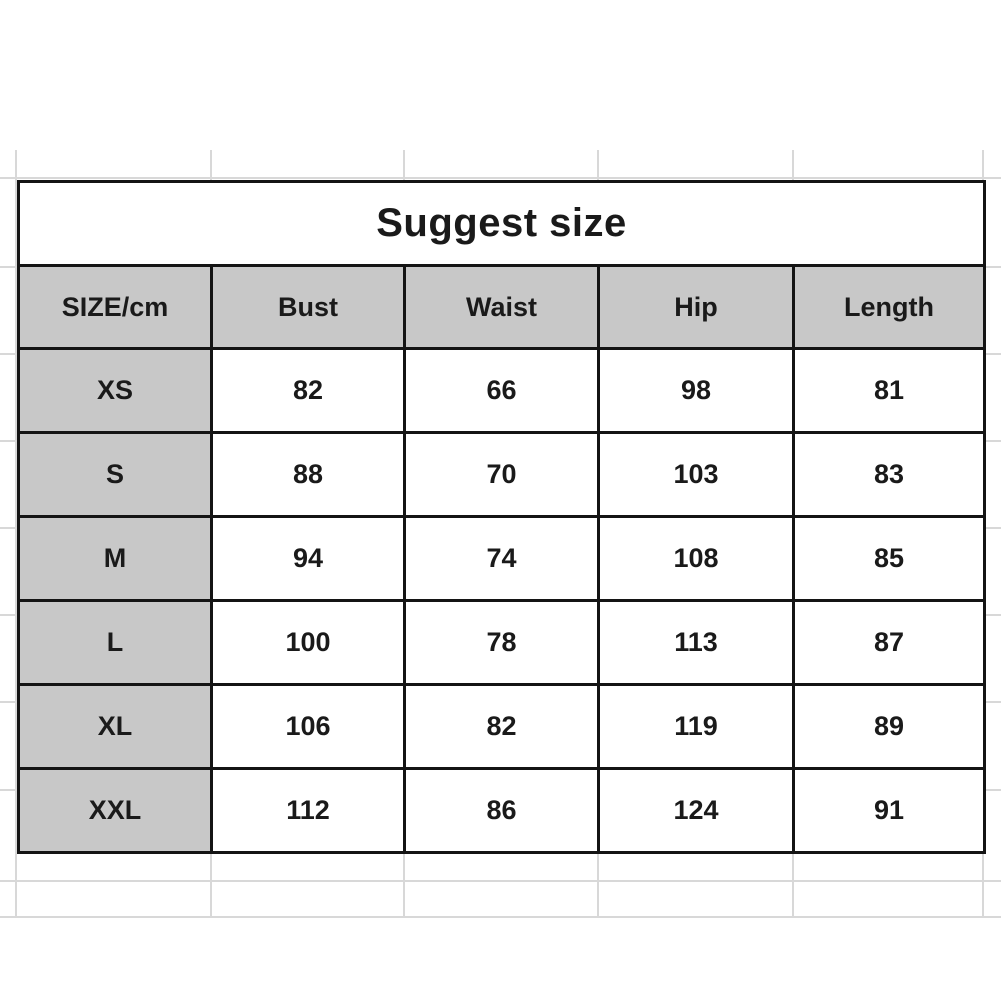 This screenshot has width=1001, height=1001. Describe the element at coordinates (308, 726) in the screenshot. I see `bust-value: 106` at that location.